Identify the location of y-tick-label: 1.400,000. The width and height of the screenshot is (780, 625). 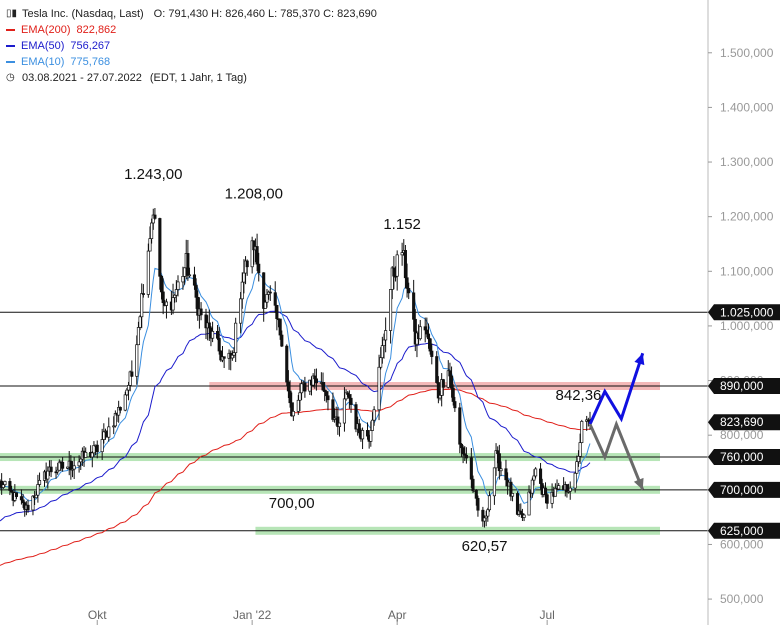
(747, 107).